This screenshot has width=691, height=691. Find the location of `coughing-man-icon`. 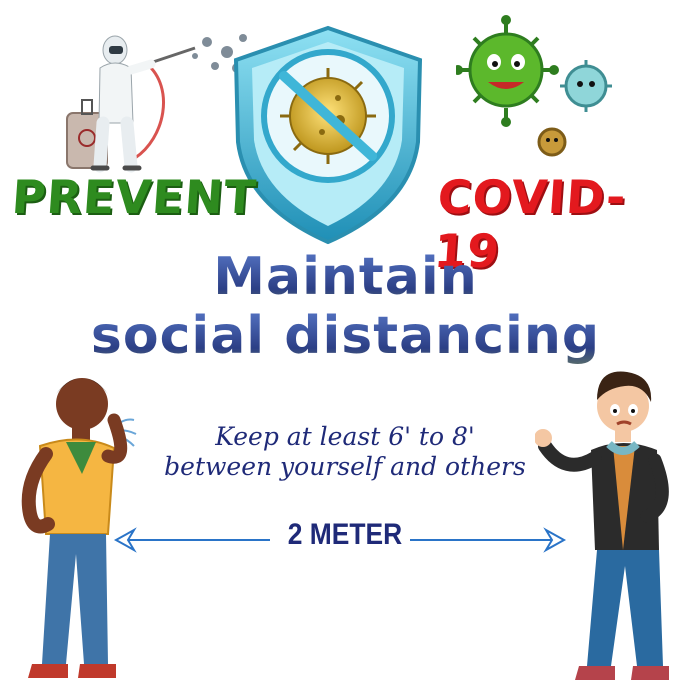

coughing-man-icon is located at coordinates (79, 528).